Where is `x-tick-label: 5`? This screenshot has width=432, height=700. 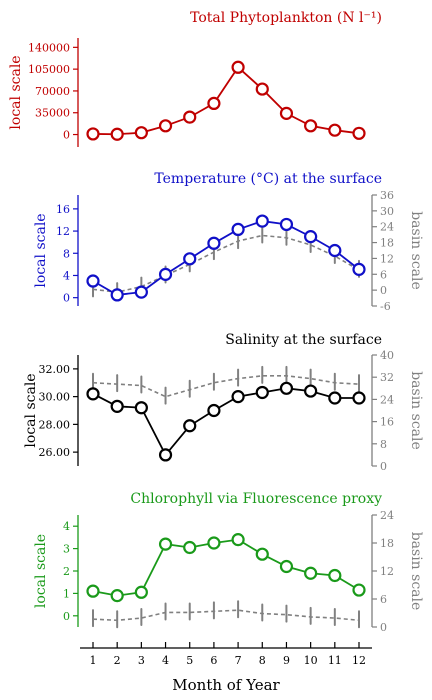 x-tick-label: 5 is located at coordinates (189, 660).